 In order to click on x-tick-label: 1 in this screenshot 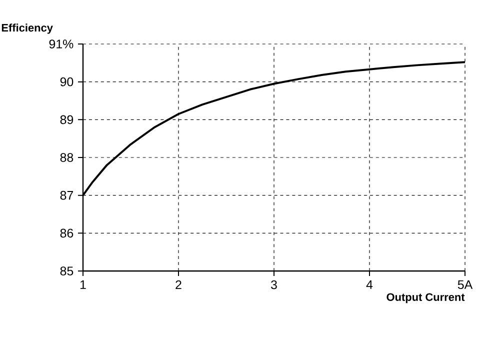, I will do `click(83, 284)`.